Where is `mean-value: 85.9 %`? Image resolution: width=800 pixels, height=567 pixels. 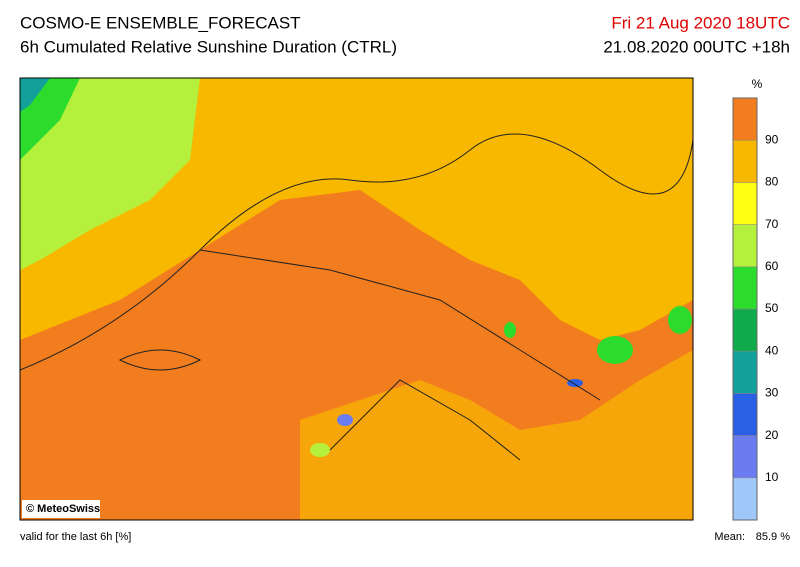
mean-value: 85.9 % is located at coordinates (773, 537).